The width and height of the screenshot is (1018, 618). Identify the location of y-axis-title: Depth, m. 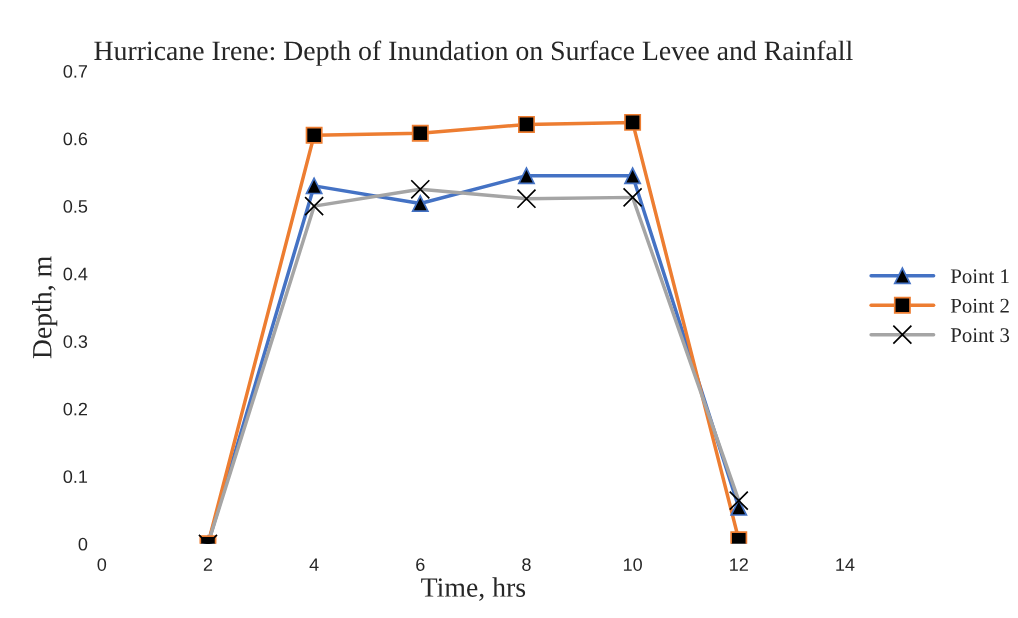
(45, 307).